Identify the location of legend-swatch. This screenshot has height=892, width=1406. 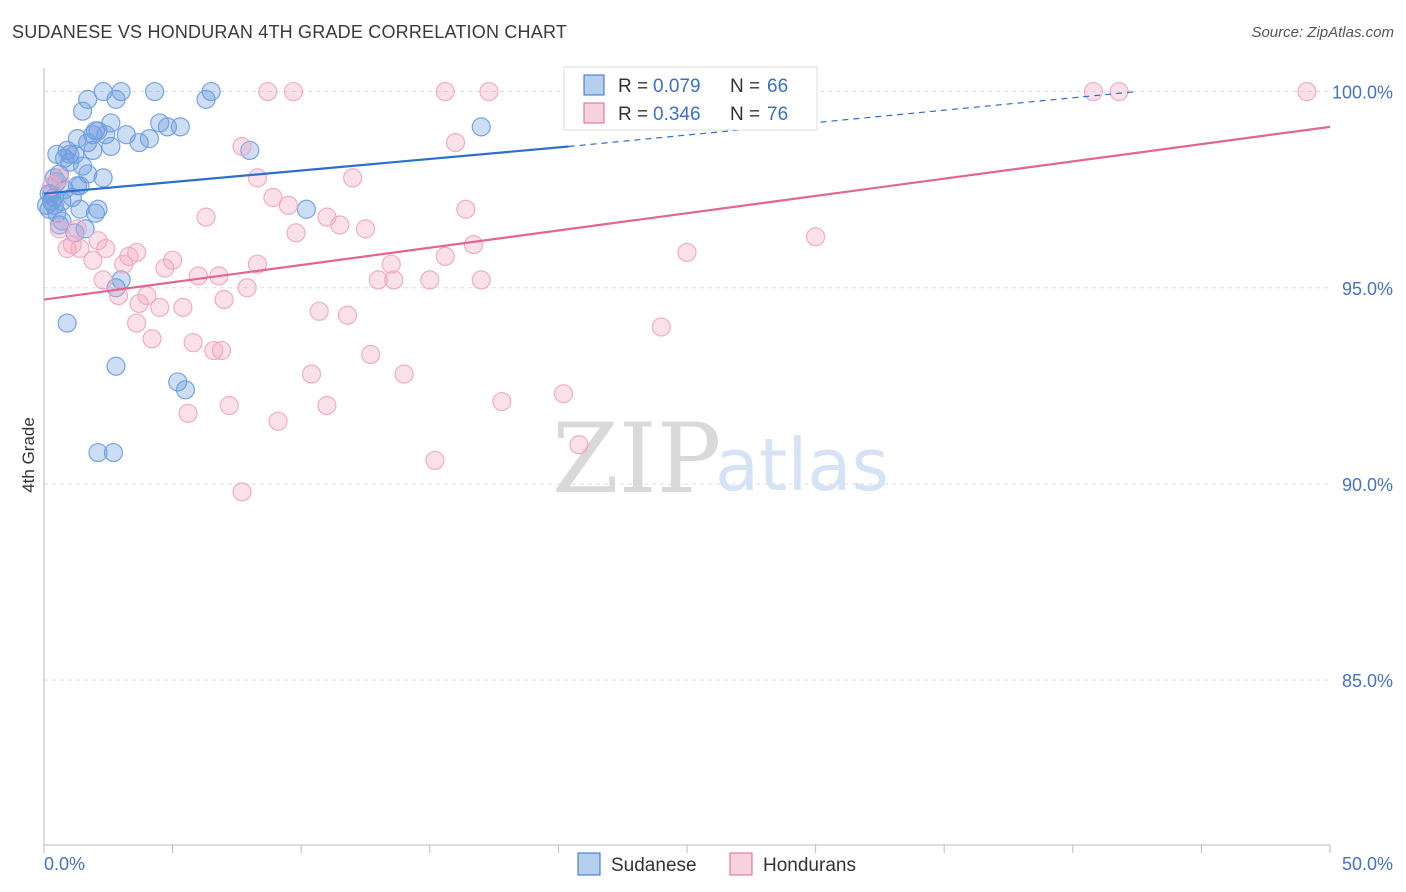
(594, 85).